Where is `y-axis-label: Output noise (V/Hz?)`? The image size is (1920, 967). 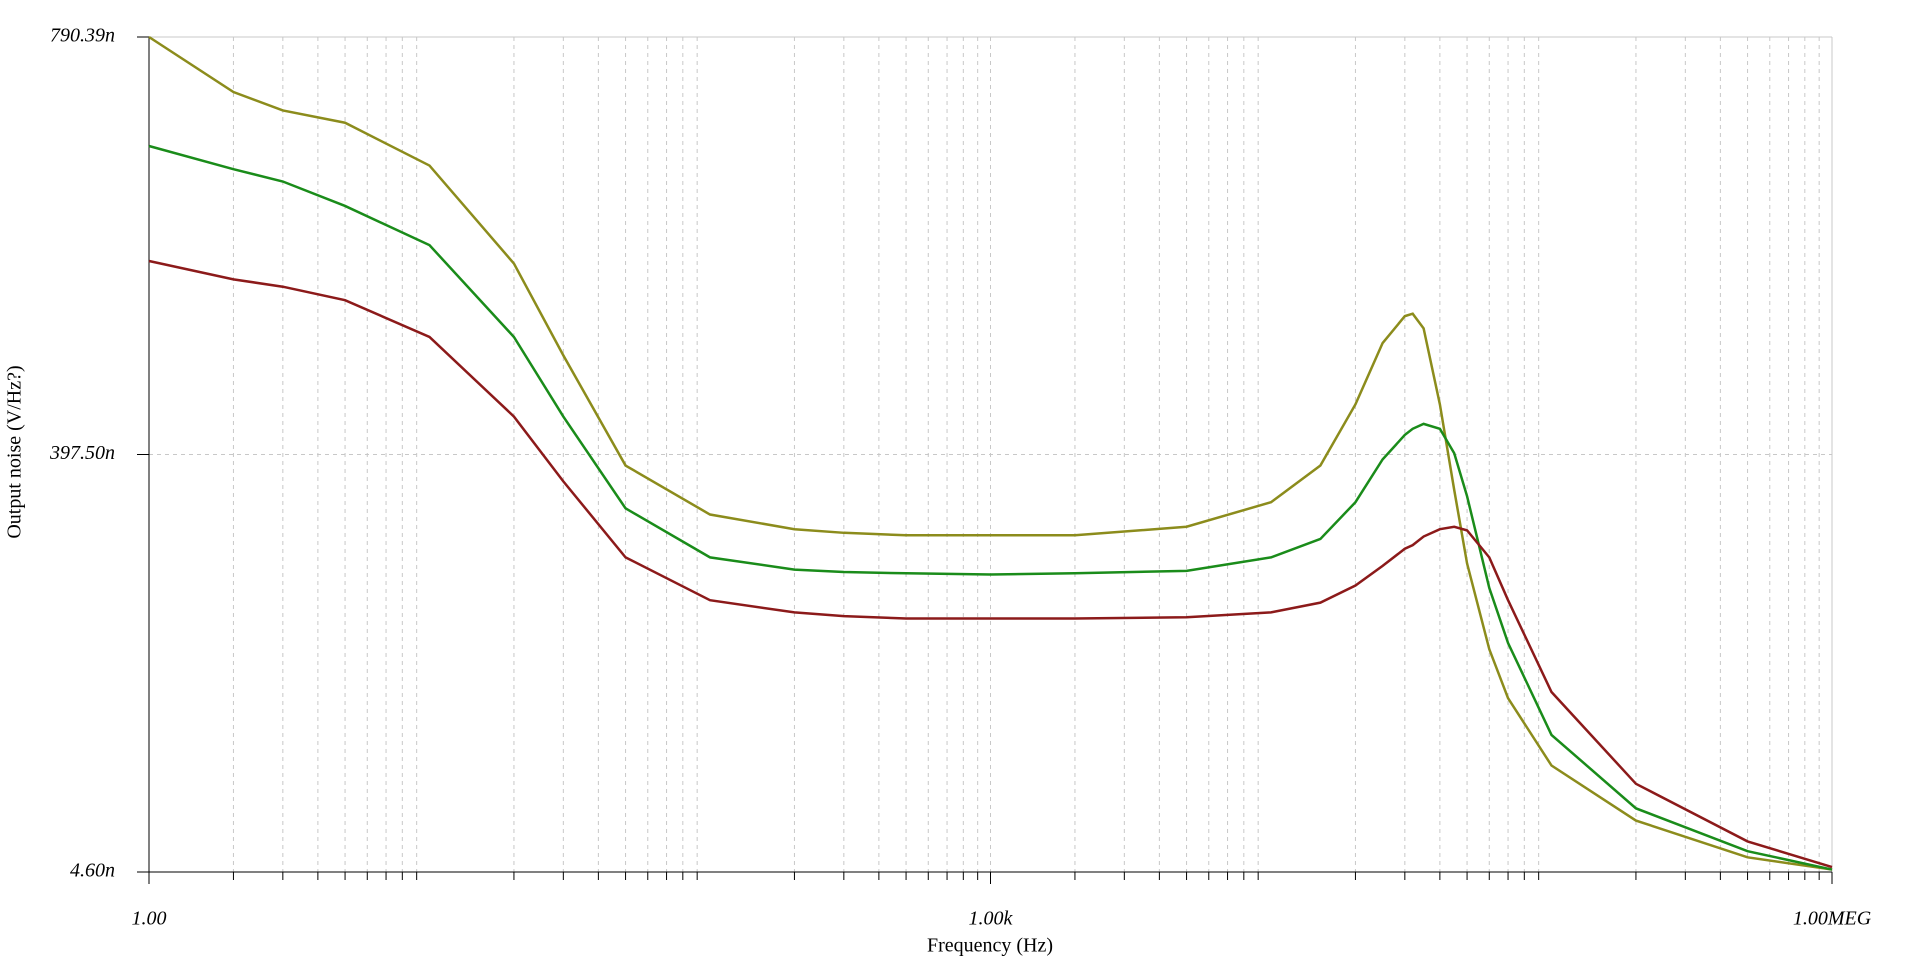
y-axis-label: Output noise (V/Hz?) is located at coordinates (15, 451).